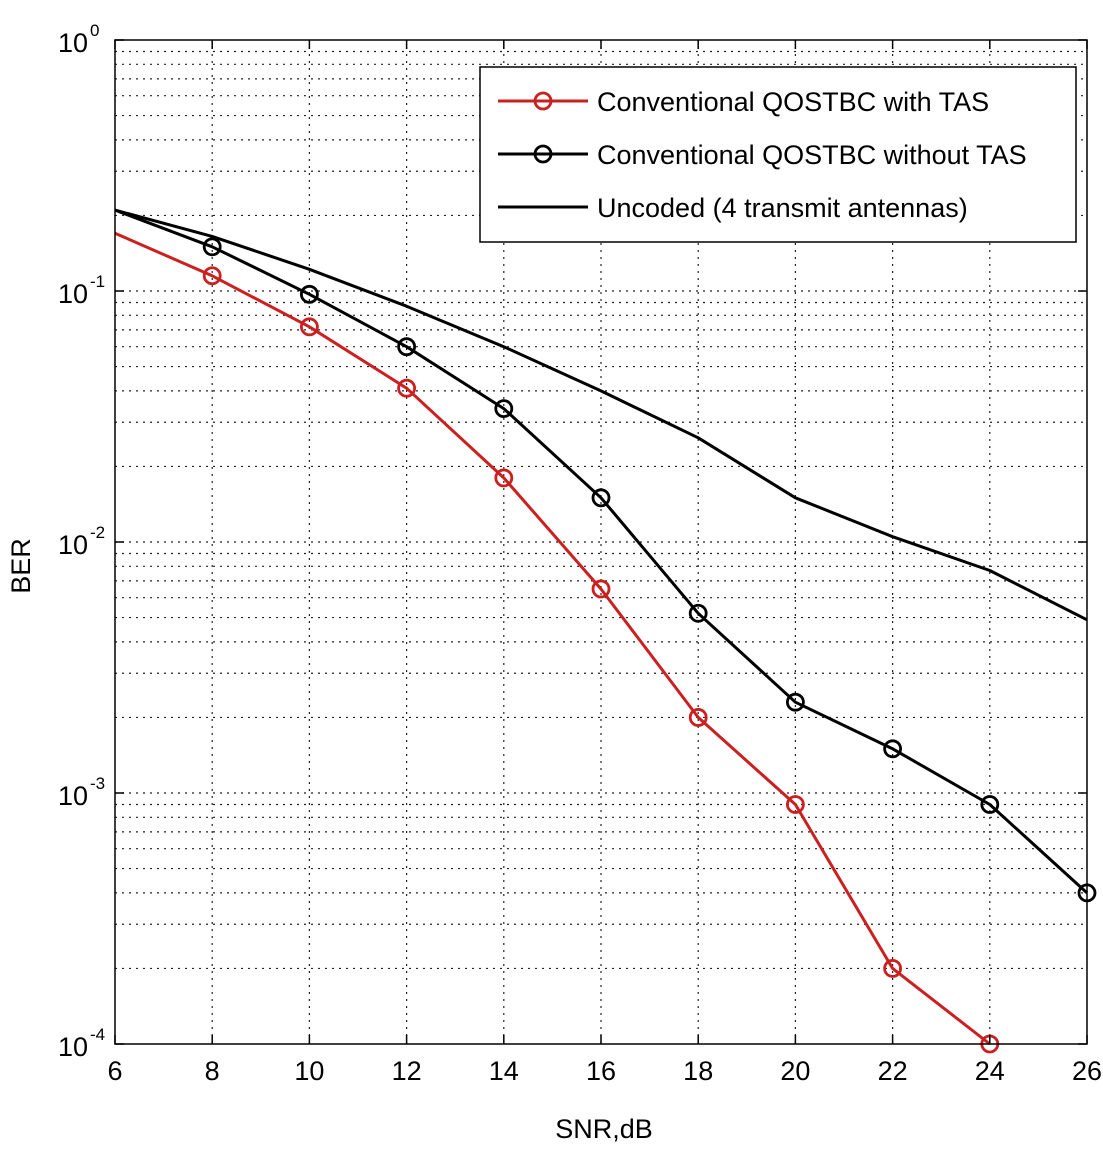 The image size is (1103, 1153). Describe the element at coordinates (114, 1071) in the screenshot. I see `x-tick-label: 6` at that location.